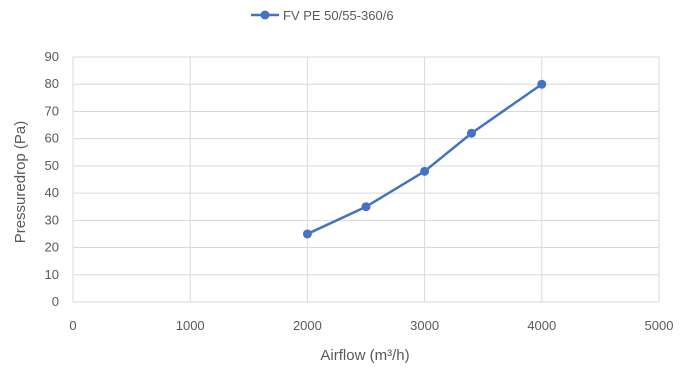  I want to click on x-tick-label: 3000, so click(424, 325).